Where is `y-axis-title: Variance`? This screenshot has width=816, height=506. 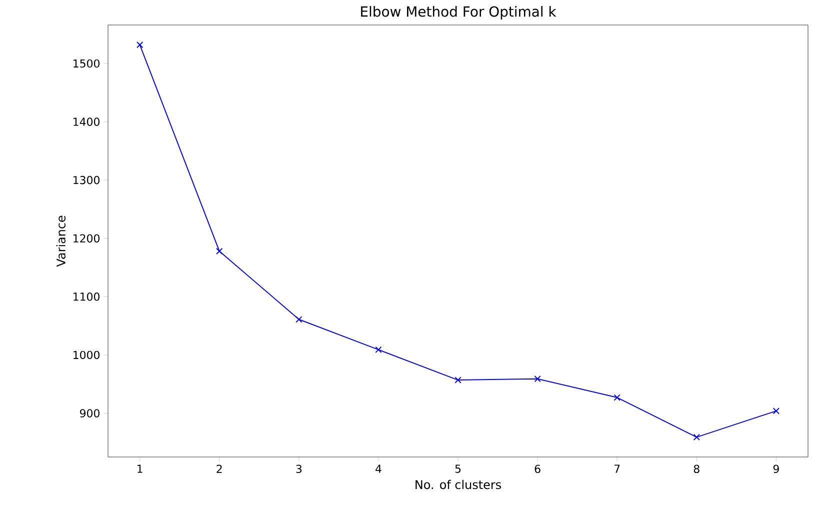
y-axis-title: Variance is located at coordinates (61, 241).